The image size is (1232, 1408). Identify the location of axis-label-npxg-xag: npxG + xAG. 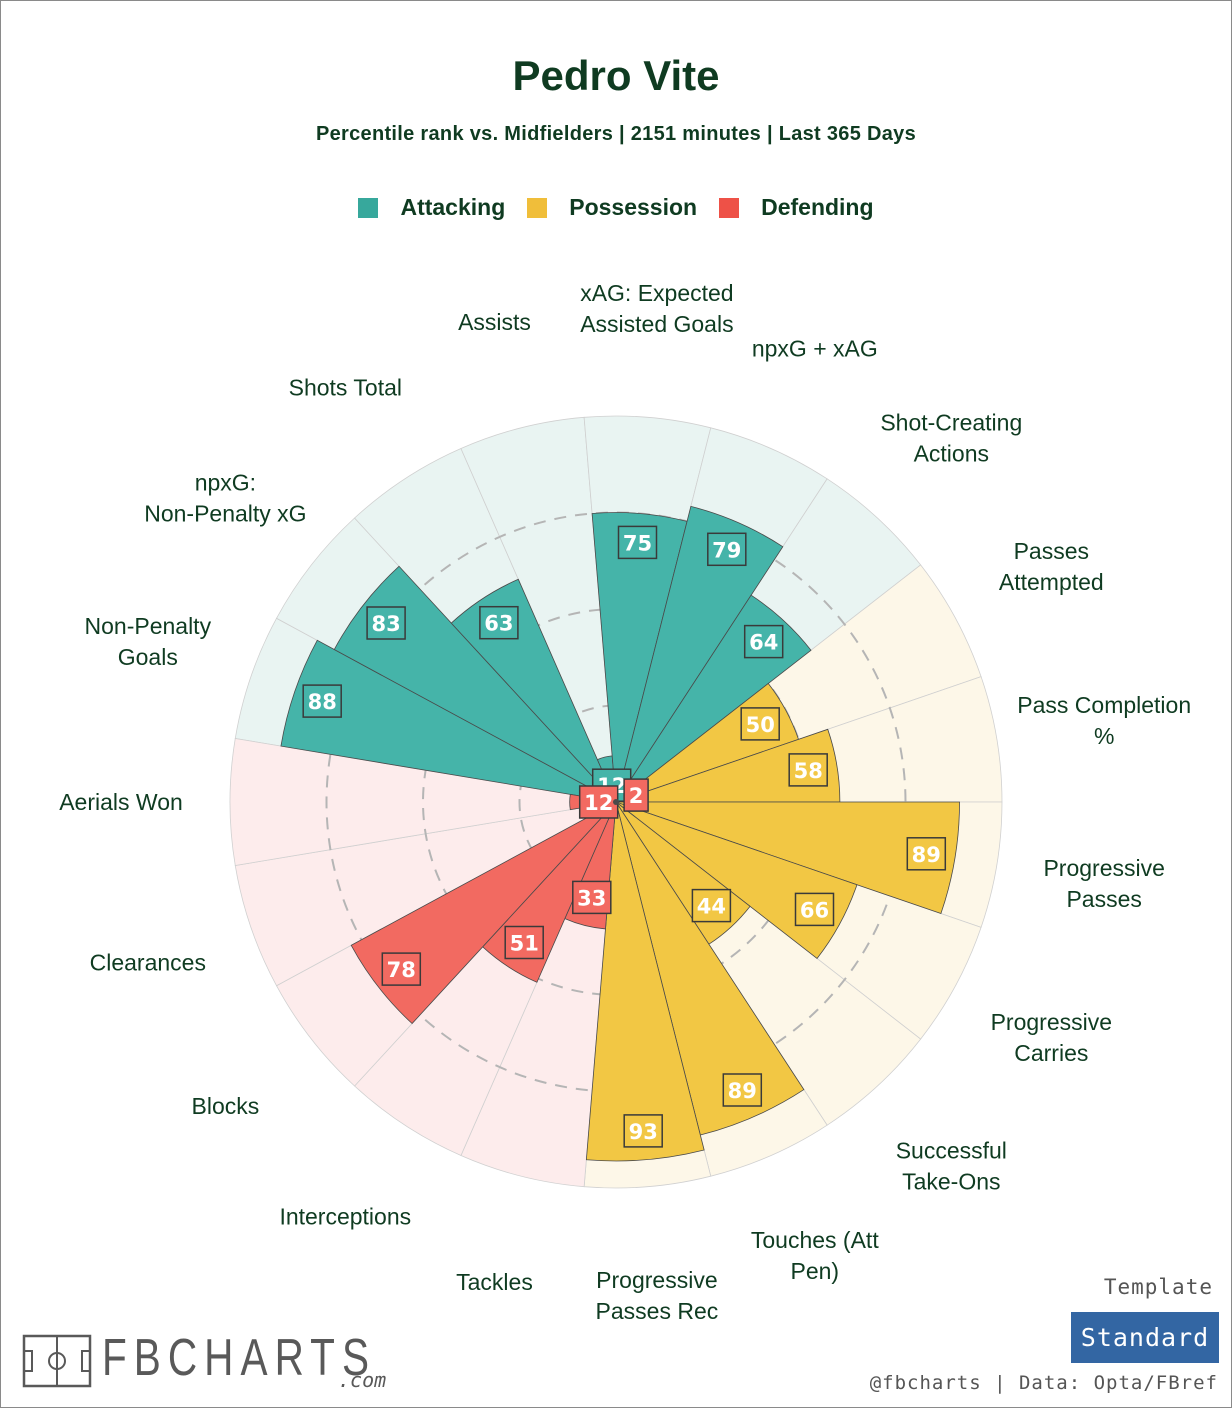
(815, 349).